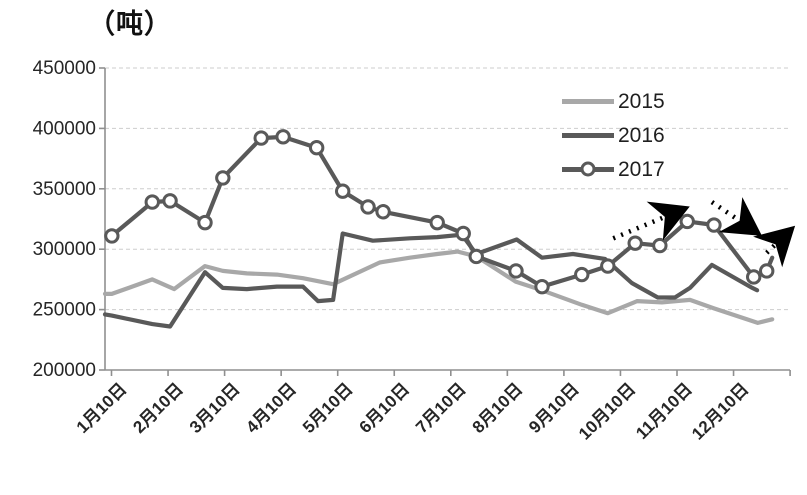 Image resolution: width=807 pixels, height=495 pixels. Describe the element at coordinates (588, 135) in the screenshot. I see `legend-line-swatch-2016-icon` at that location.